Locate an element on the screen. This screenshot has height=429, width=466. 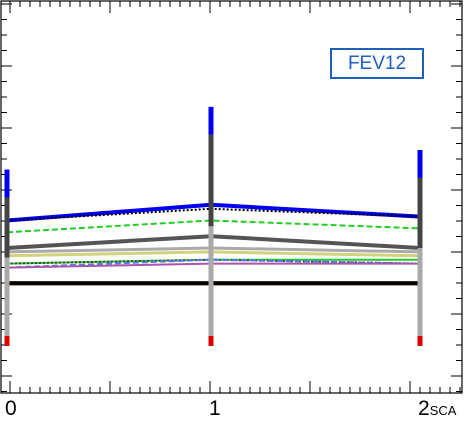
legend-box: FEV12 is located at coordinates (377, 63).